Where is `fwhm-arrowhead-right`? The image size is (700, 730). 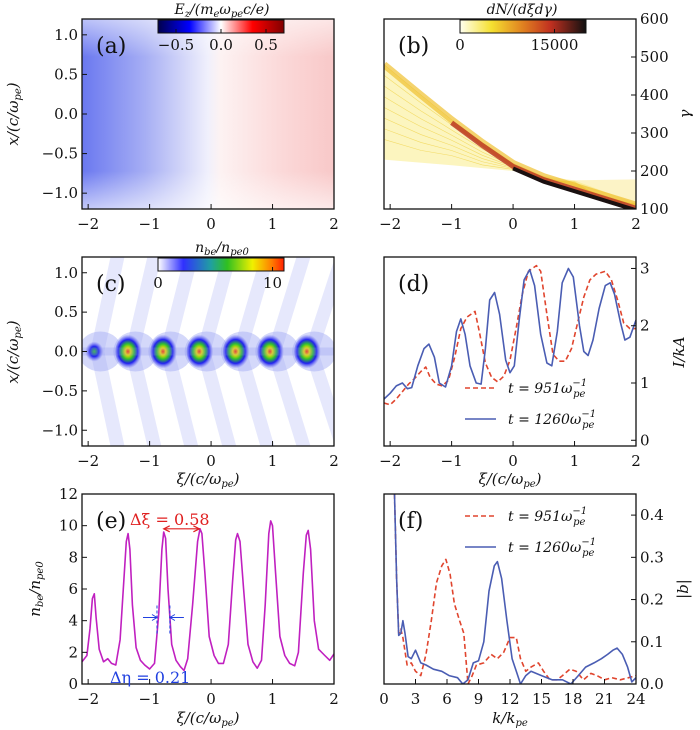 fwhm-arrowhead-right is located at coordinates (172, 617).